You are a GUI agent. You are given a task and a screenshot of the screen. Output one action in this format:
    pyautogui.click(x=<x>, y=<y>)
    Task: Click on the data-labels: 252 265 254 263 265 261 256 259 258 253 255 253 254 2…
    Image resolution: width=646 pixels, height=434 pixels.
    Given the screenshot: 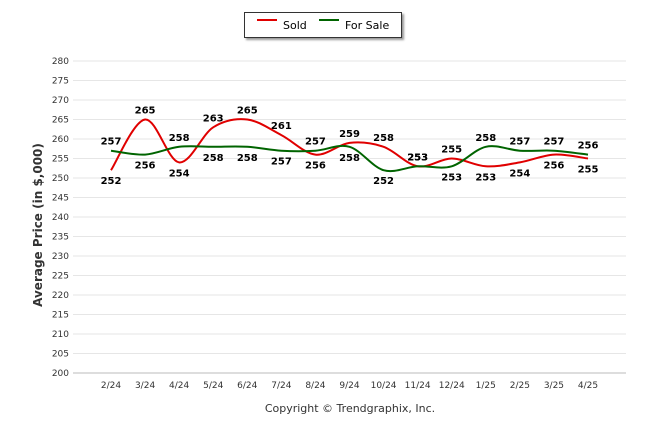 What is the action you would take?
    pyautogui.click(x=350, y=147)
    